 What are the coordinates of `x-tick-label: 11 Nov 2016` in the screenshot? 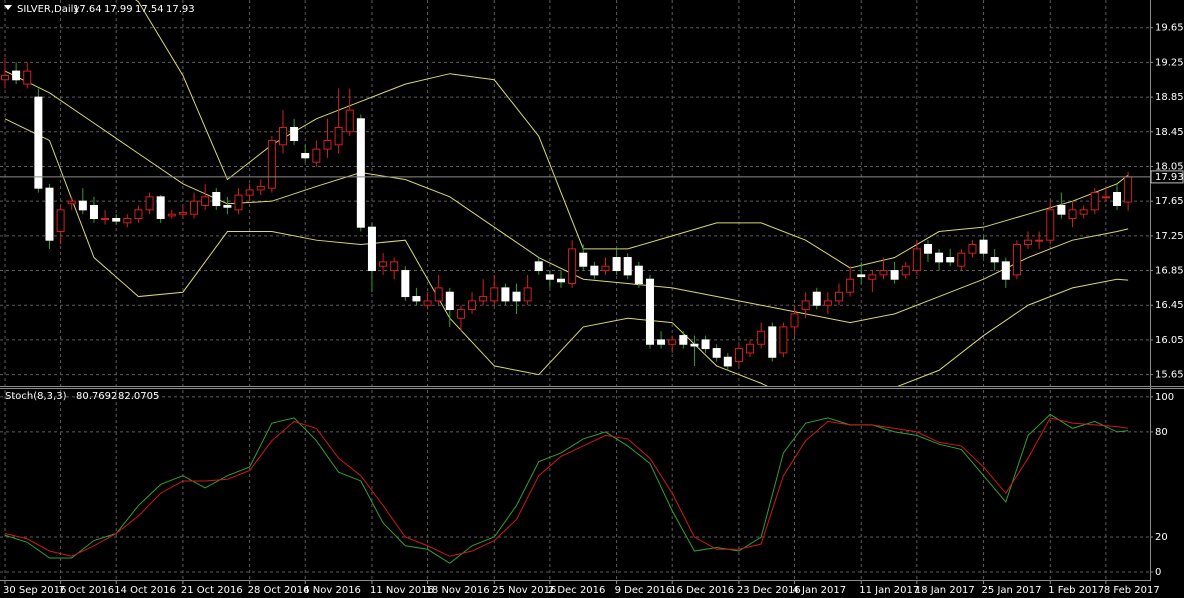 It's located at (402, 590).